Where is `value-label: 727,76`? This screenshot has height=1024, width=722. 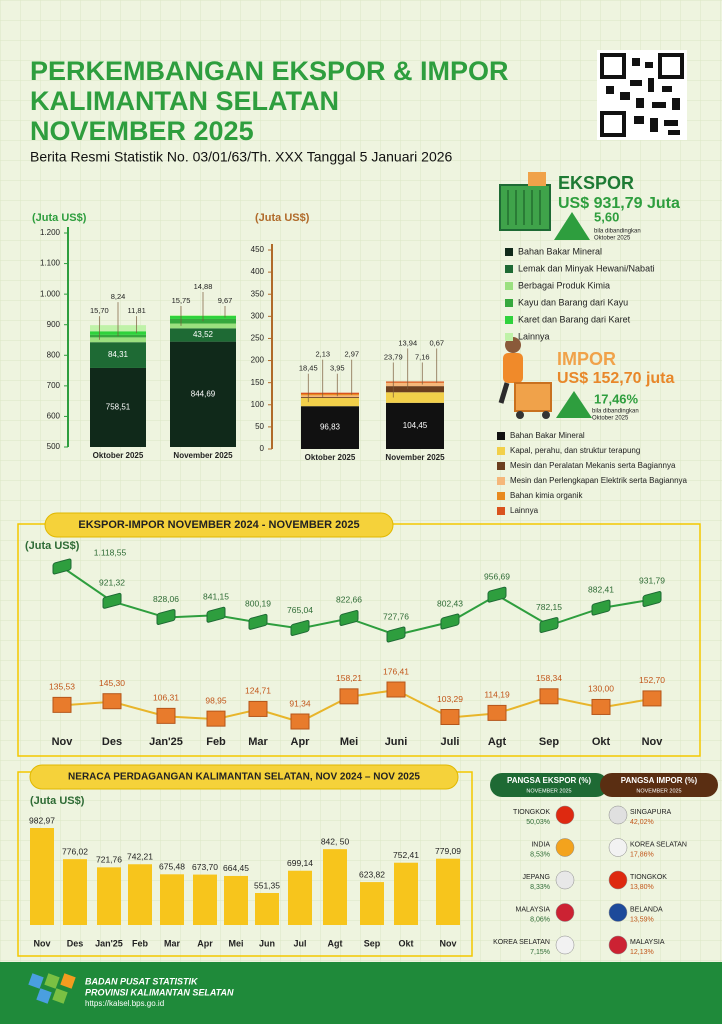
value-label: 727,76 is located at coordinates (396, 616).